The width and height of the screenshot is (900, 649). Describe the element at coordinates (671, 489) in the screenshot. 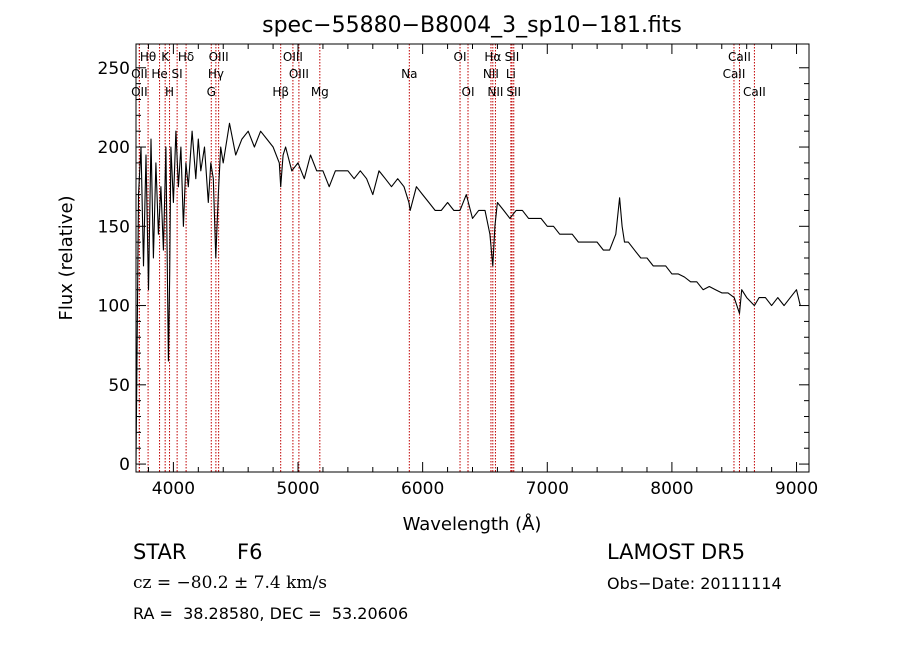

I see `x-tick-label: 8000` at that location.